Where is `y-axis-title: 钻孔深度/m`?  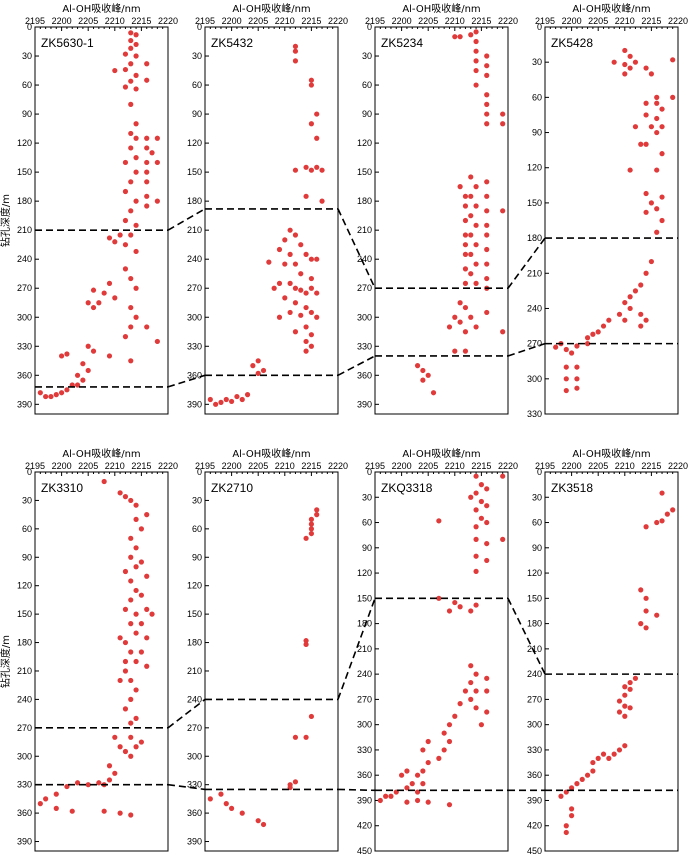 y-axis-title: 钻孔深度/m is located at coordinates (6, 220).